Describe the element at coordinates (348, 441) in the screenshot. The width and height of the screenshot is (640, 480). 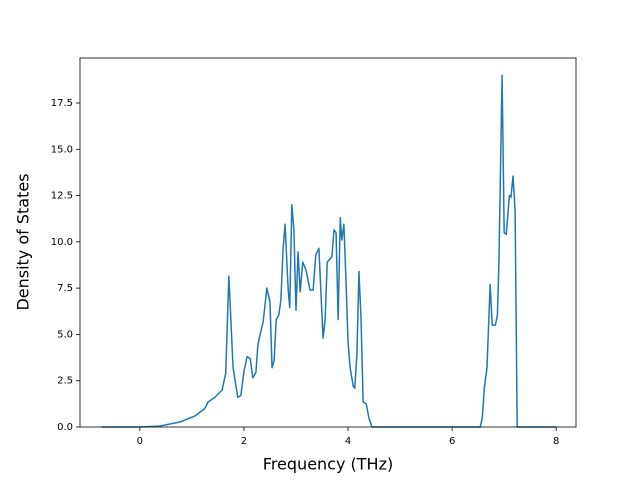
I see `x-tick-label: 4` at that location.